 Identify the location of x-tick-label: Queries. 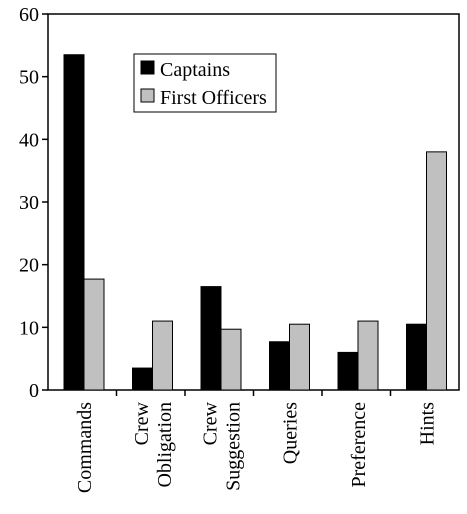
(291, 433).